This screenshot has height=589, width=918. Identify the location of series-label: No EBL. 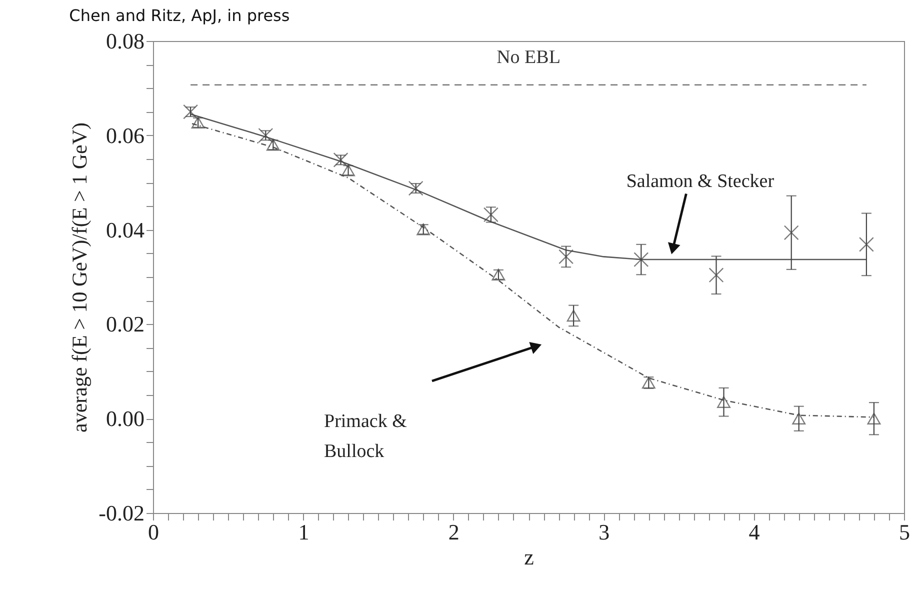
(528, 57).